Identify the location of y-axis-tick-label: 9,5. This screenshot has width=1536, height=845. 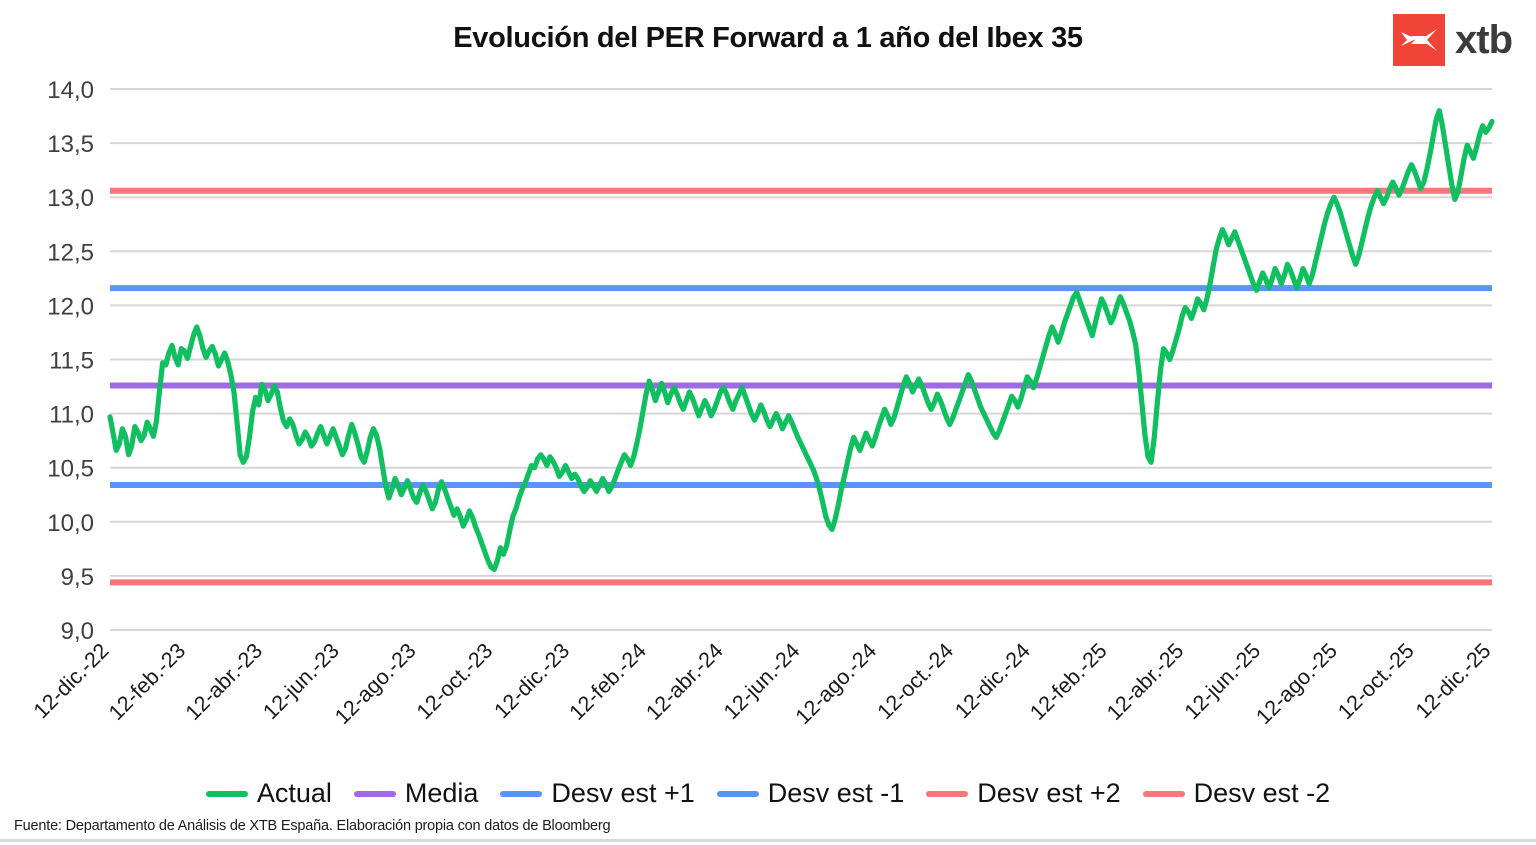
(77, 577).